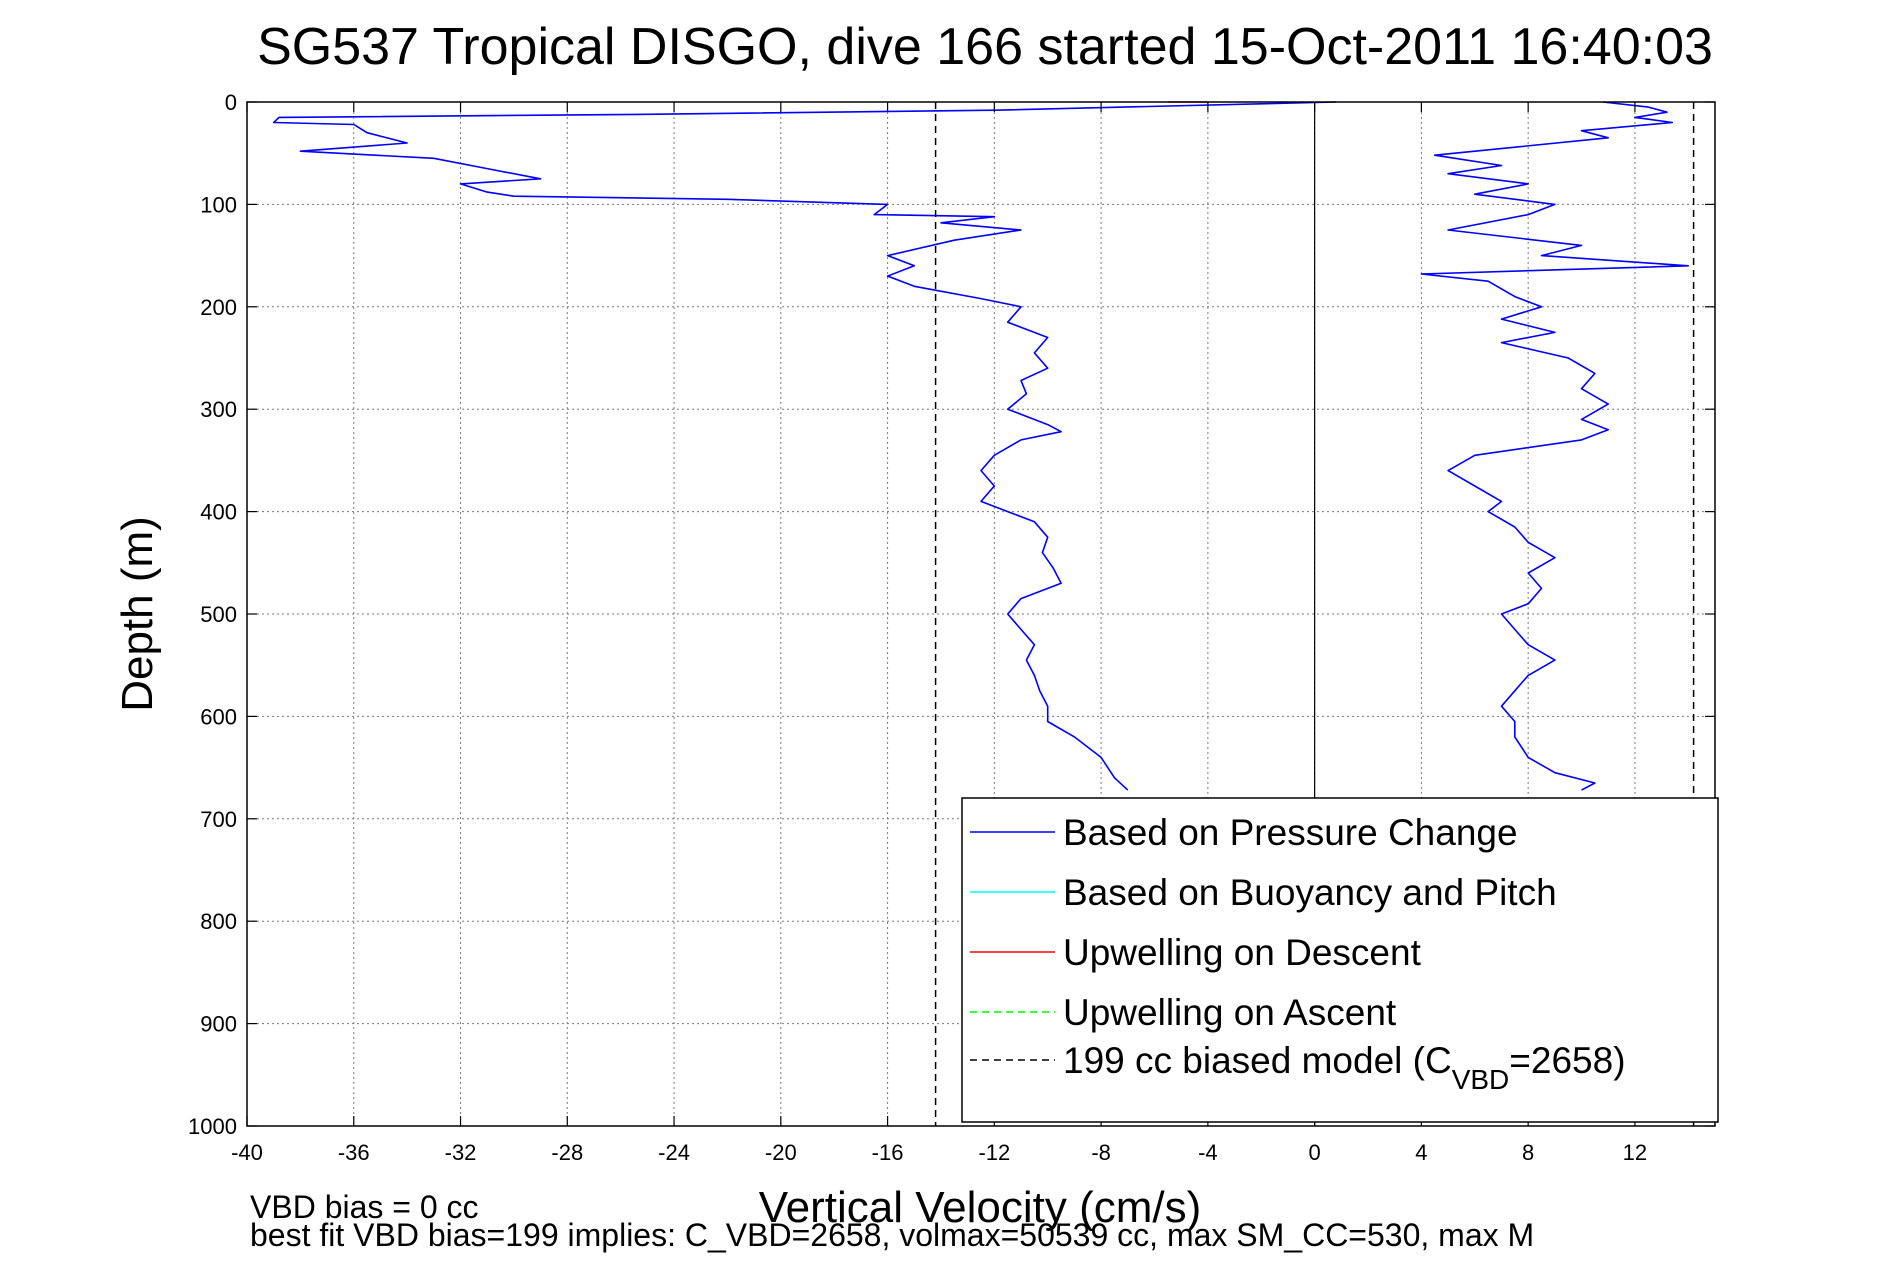 This screenshot has width=1891, height=1262. What do you see at coordinates (1555, 446) in the screenshot?
I see `series-line` at bounding box center [1555, 446].